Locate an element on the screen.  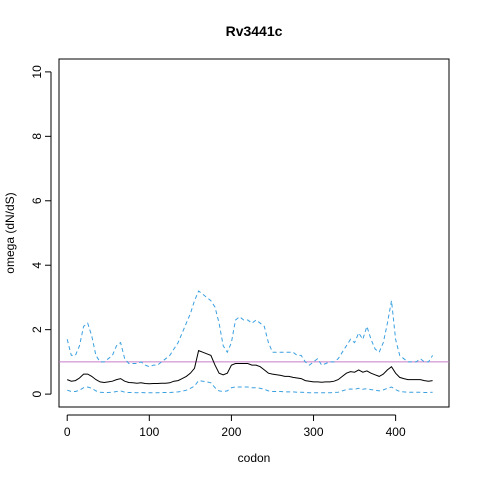
x-axis-label: codon is located at coordinates (254, 458).